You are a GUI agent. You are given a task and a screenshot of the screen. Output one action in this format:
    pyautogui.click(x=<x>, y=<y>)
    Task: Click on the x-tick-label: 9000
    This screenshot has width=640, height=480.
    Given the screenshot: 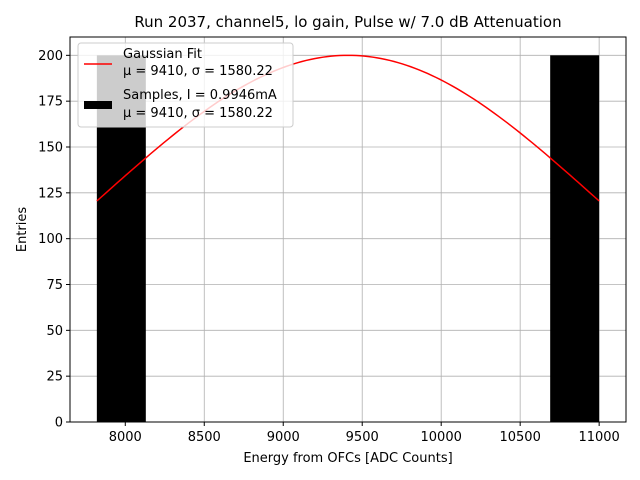 What is the action you would take?
    pyautogui.click(x=283, y=437)
    